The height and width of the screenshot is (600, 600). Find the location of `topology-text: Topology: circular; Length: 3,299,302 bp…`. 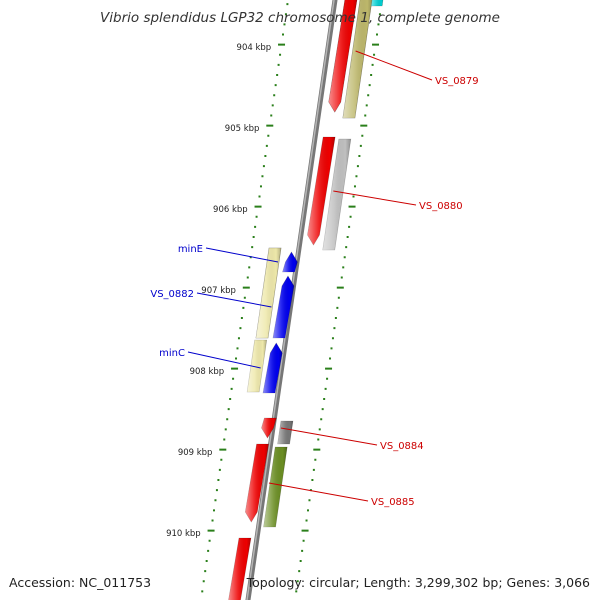

topology-text: Topology: circular; Length: 3,299,302 bp… is located at coordinates (418, 582).